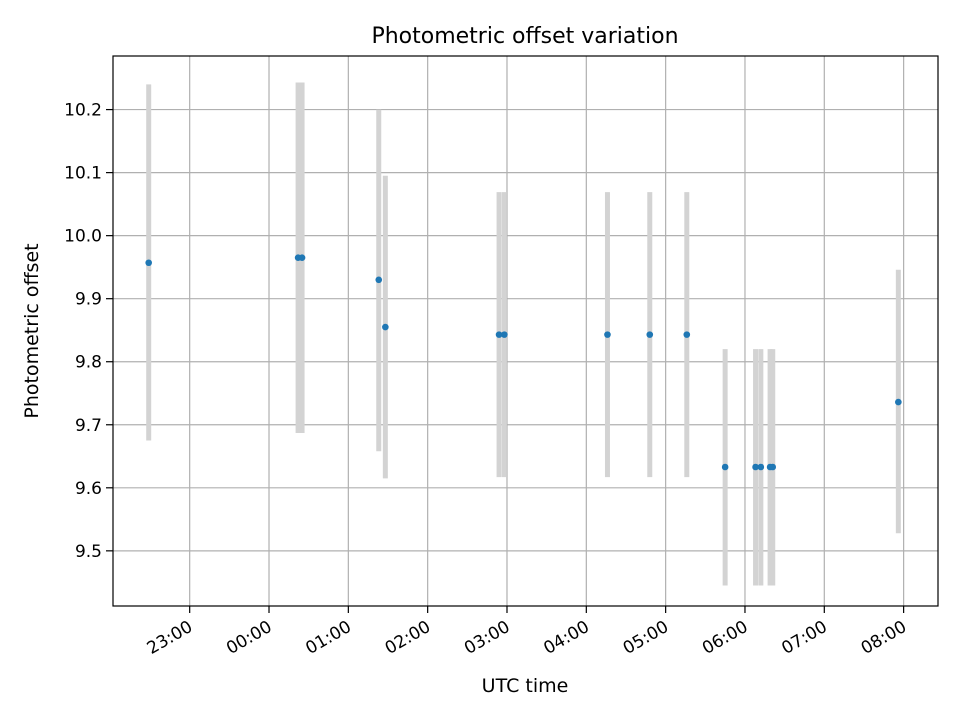 This screenshot has width=960, height=720. What do you see at coordinates (88, 363) in the screenshot?
I see `y-tick-label: 9.8` at bounding box center [88, 363].